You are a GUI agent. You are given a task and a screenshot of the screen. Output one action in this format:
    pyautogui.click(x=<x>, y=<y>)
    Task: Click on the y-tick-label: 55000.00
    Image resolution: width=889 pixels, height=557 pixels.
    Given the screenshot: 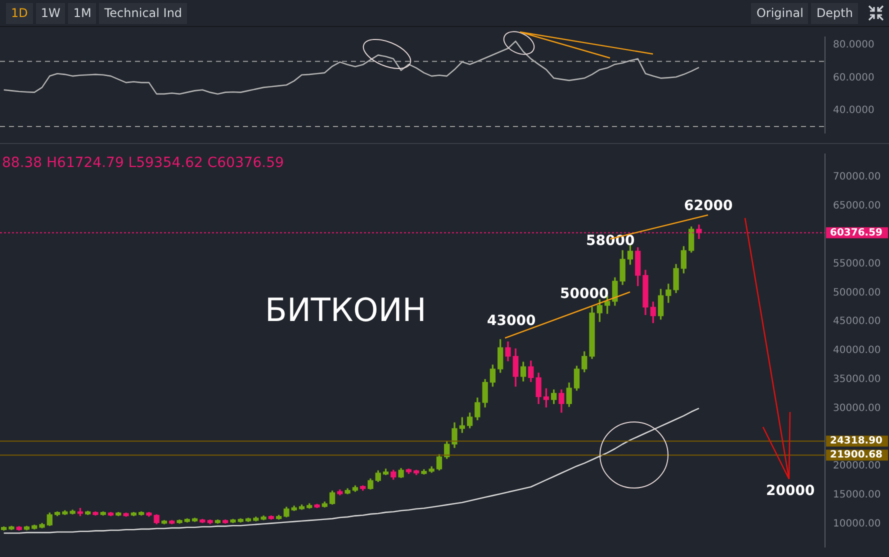 What is the action you would take?
    pyautogui.click(x=857, y=264)
    